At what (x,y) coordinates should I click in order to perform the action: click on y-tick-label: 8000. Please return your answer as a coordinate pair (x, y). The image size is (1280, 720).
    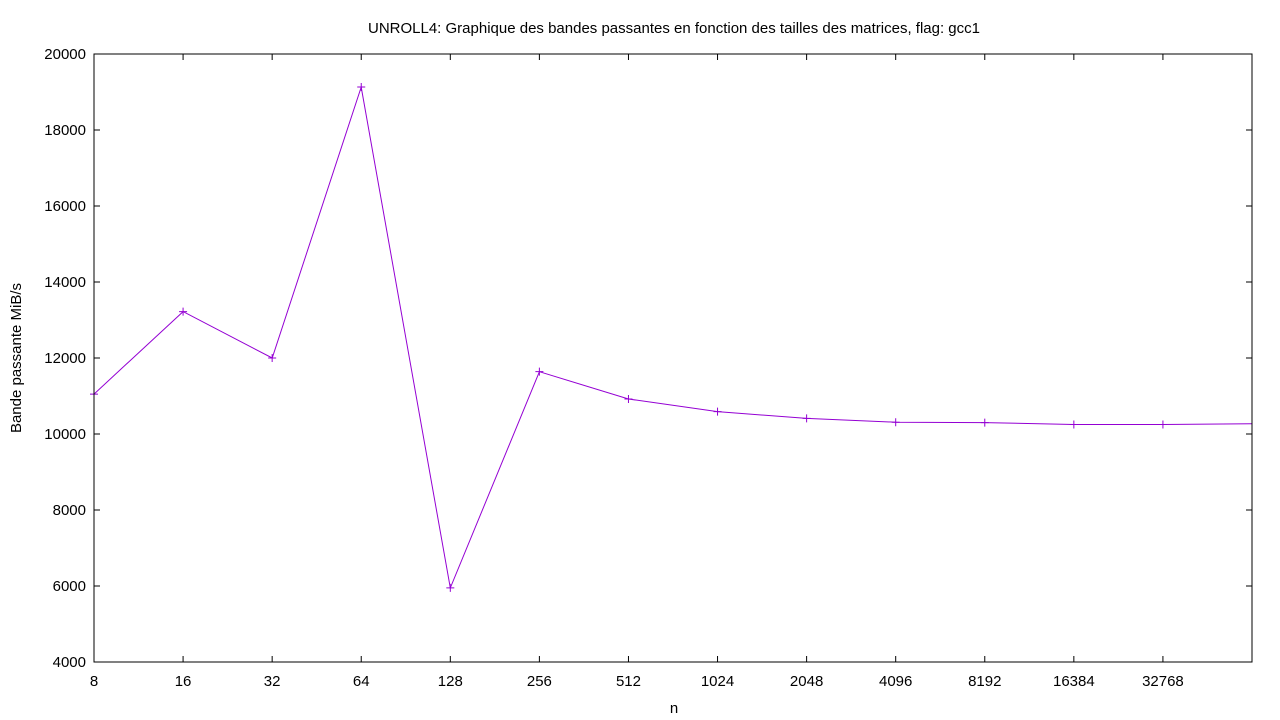
    Looking at the image, I should click on (69, 510).